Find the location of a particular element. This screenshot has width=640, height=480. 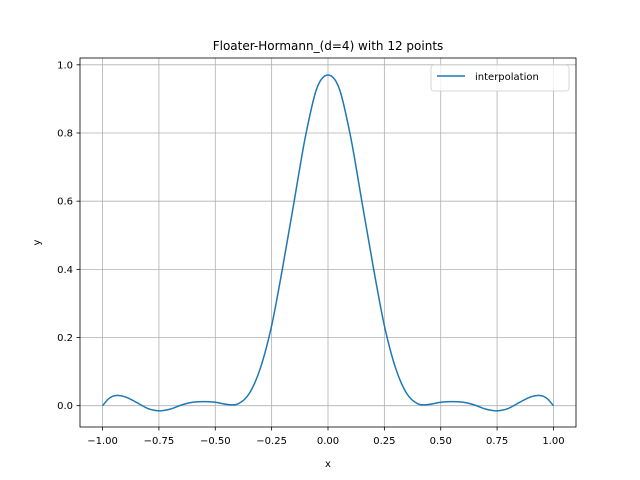

x-tick-label: −0.75 is located at coordinates (159, 441).